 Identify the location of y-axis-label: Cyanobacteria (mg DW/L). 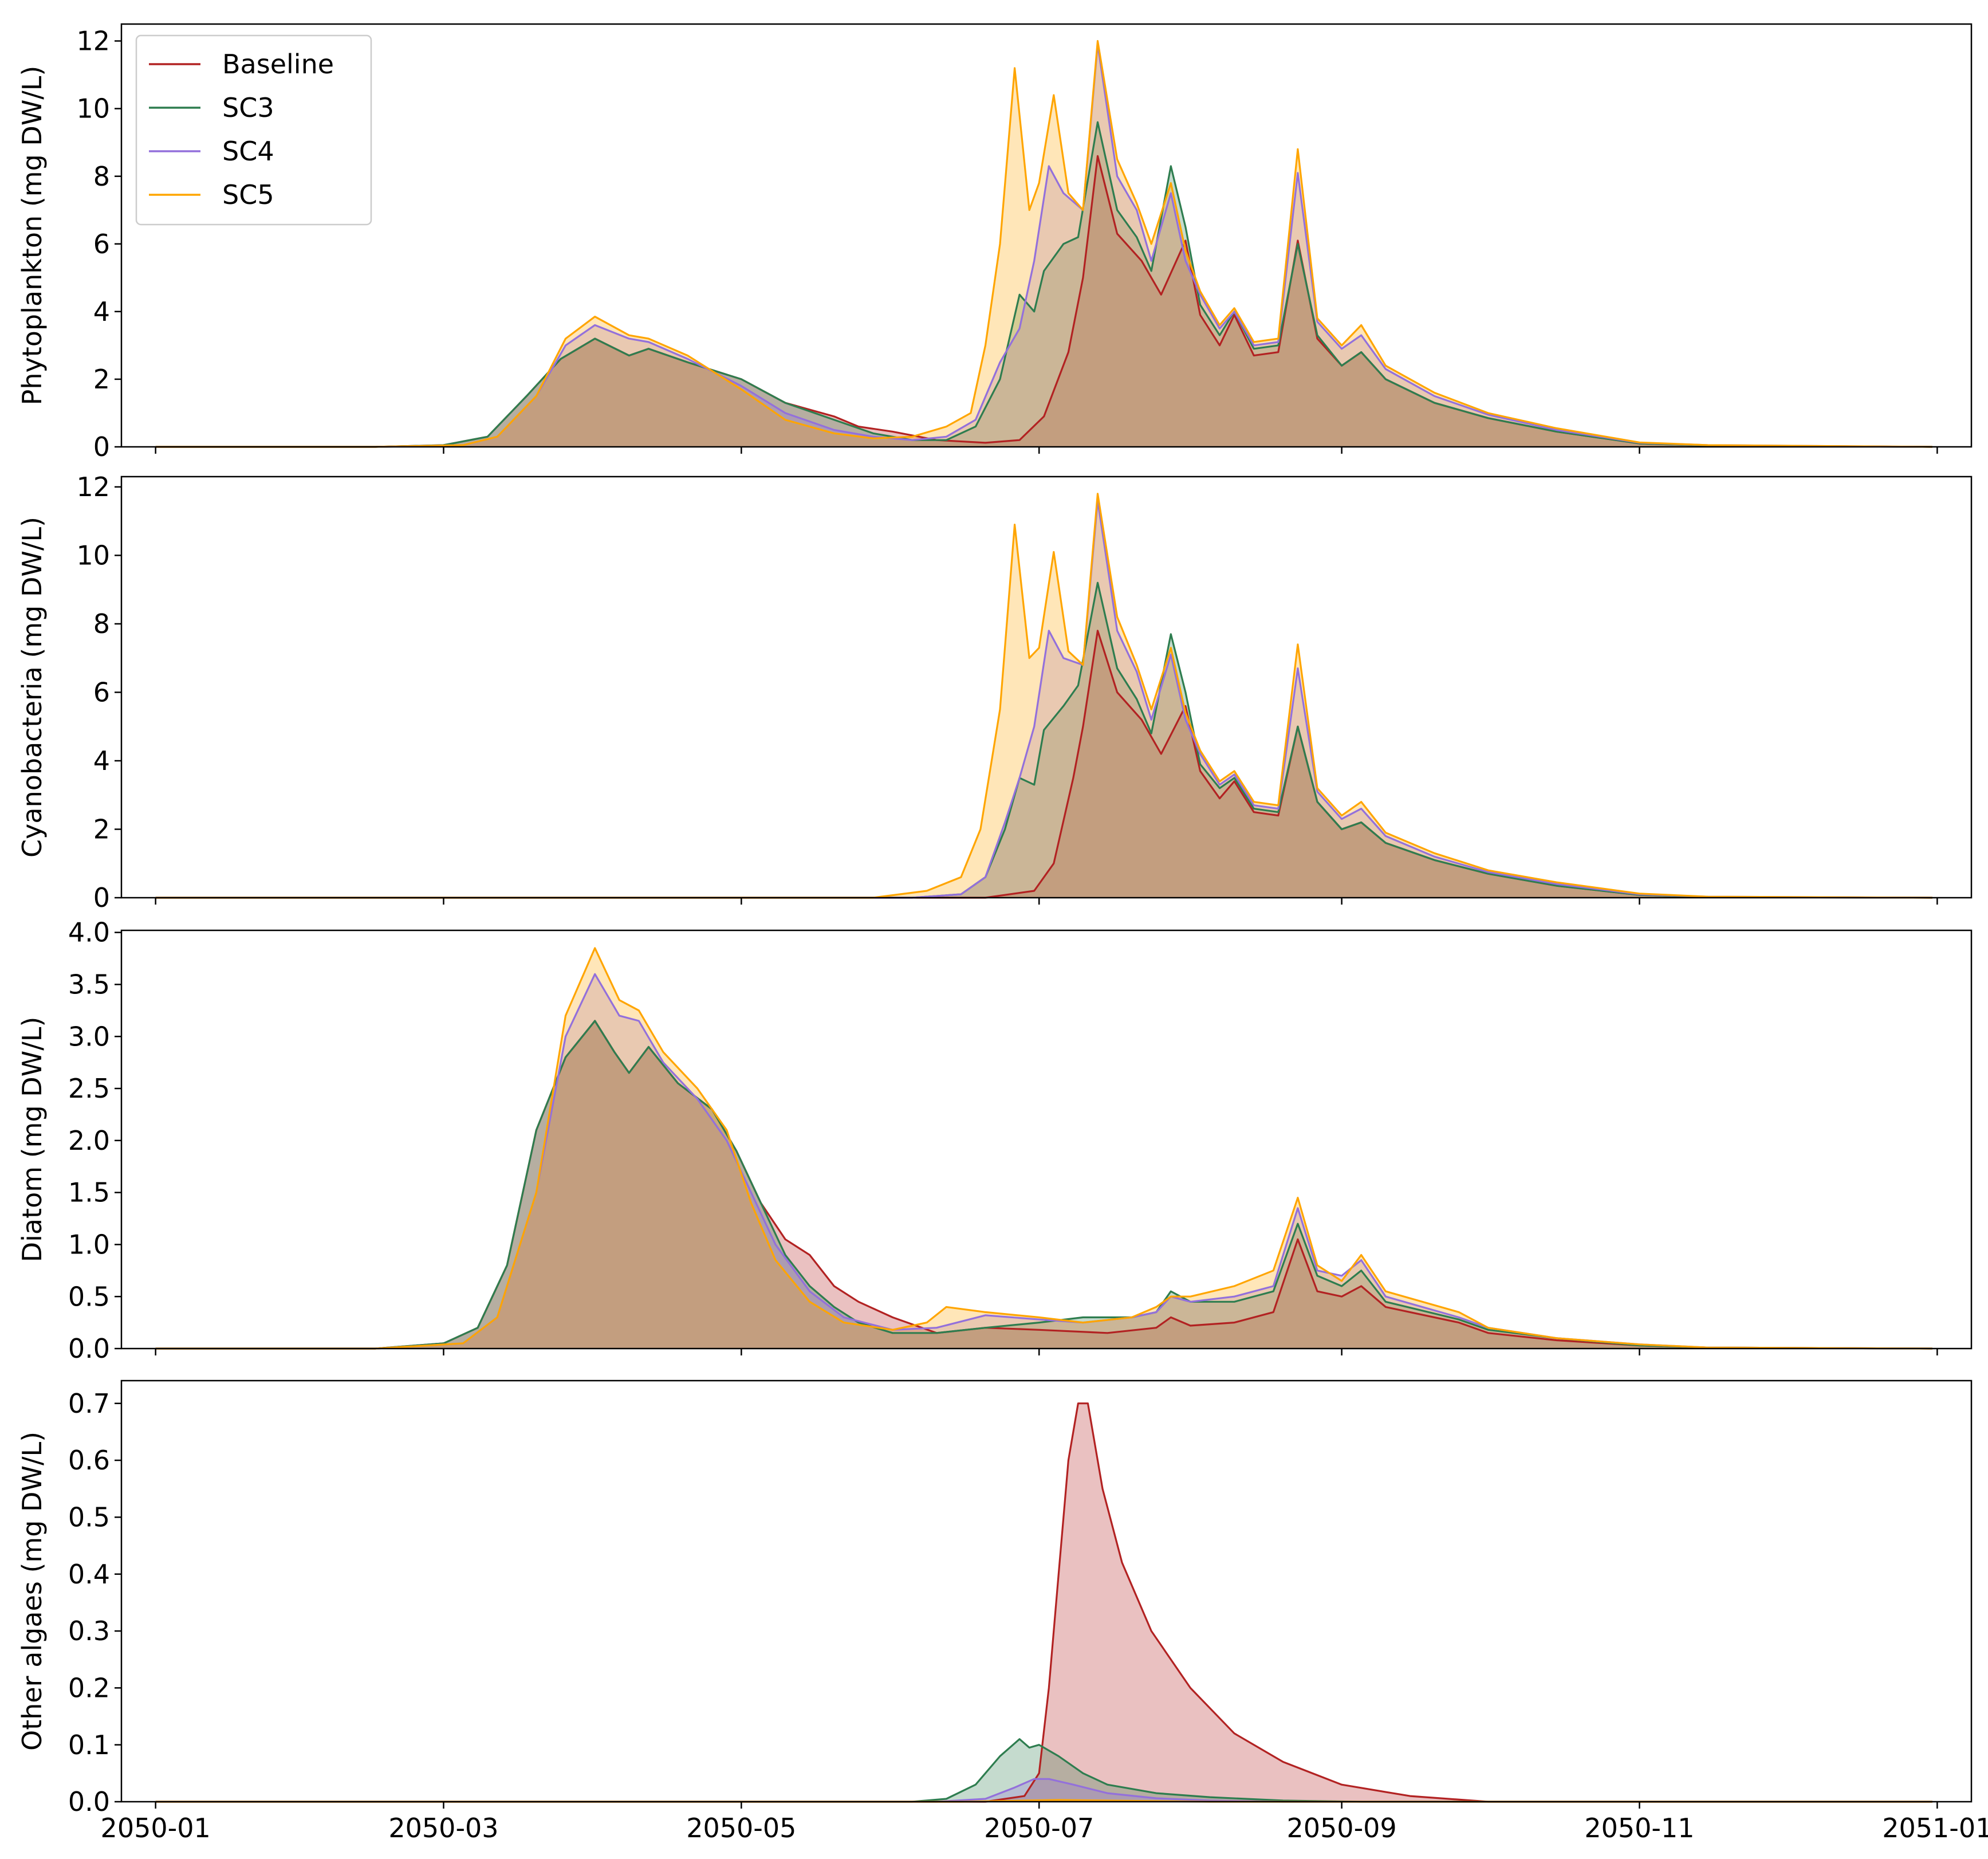
(32, 687).